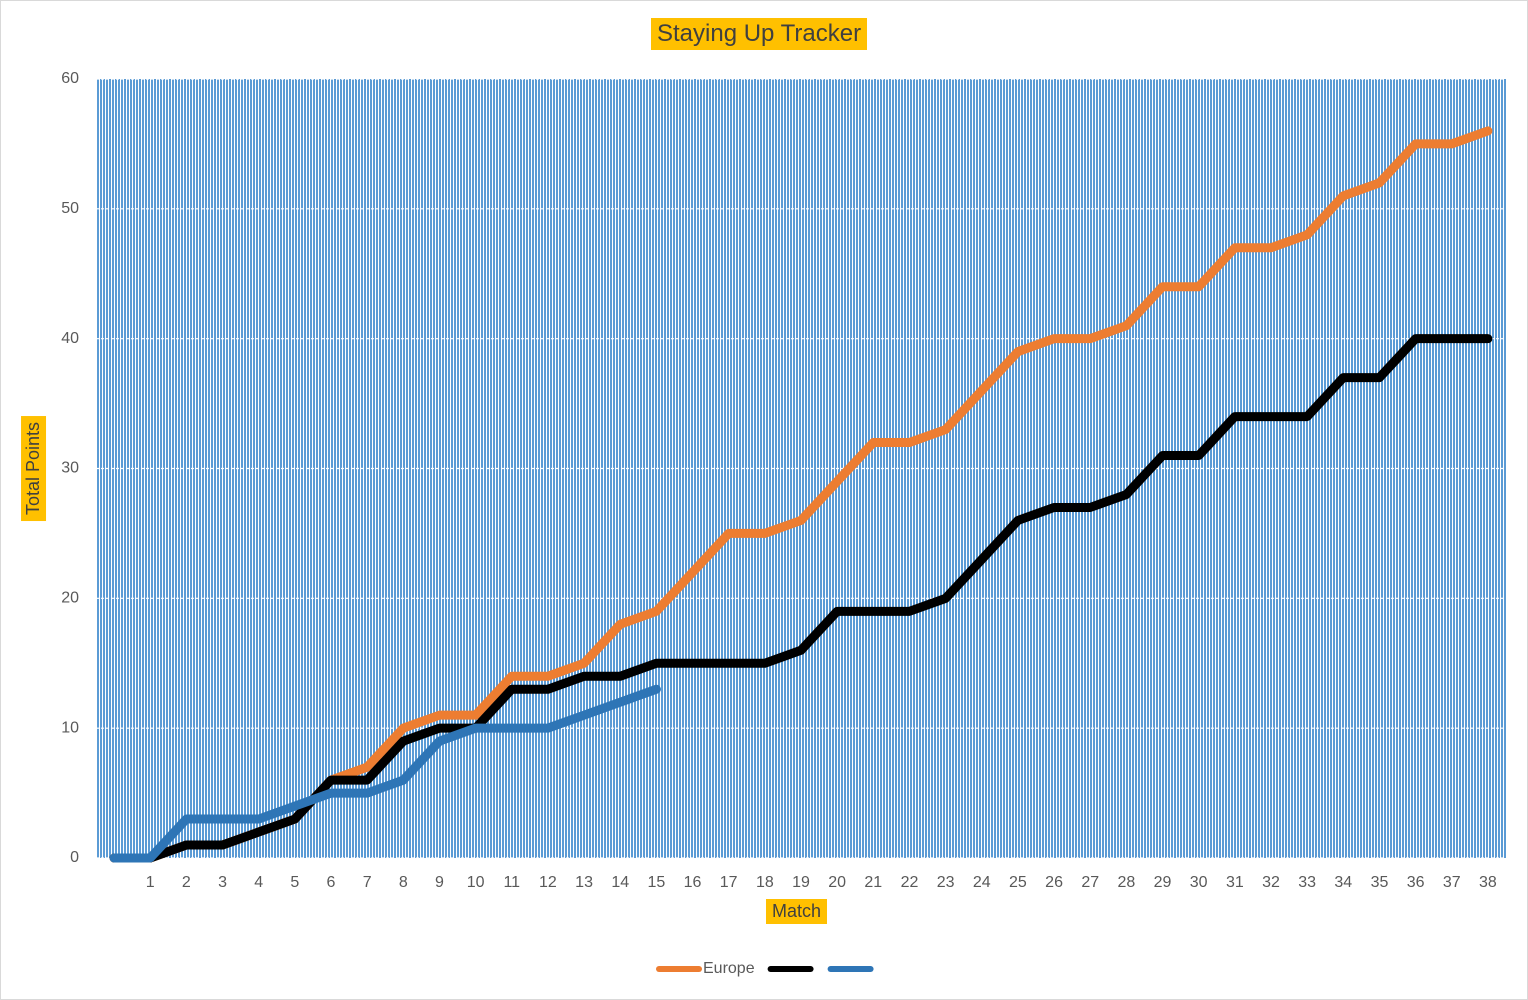 This screenshot has width=1528, height=1000. I want to click on x-tick-label: 12, so click(548, 882).